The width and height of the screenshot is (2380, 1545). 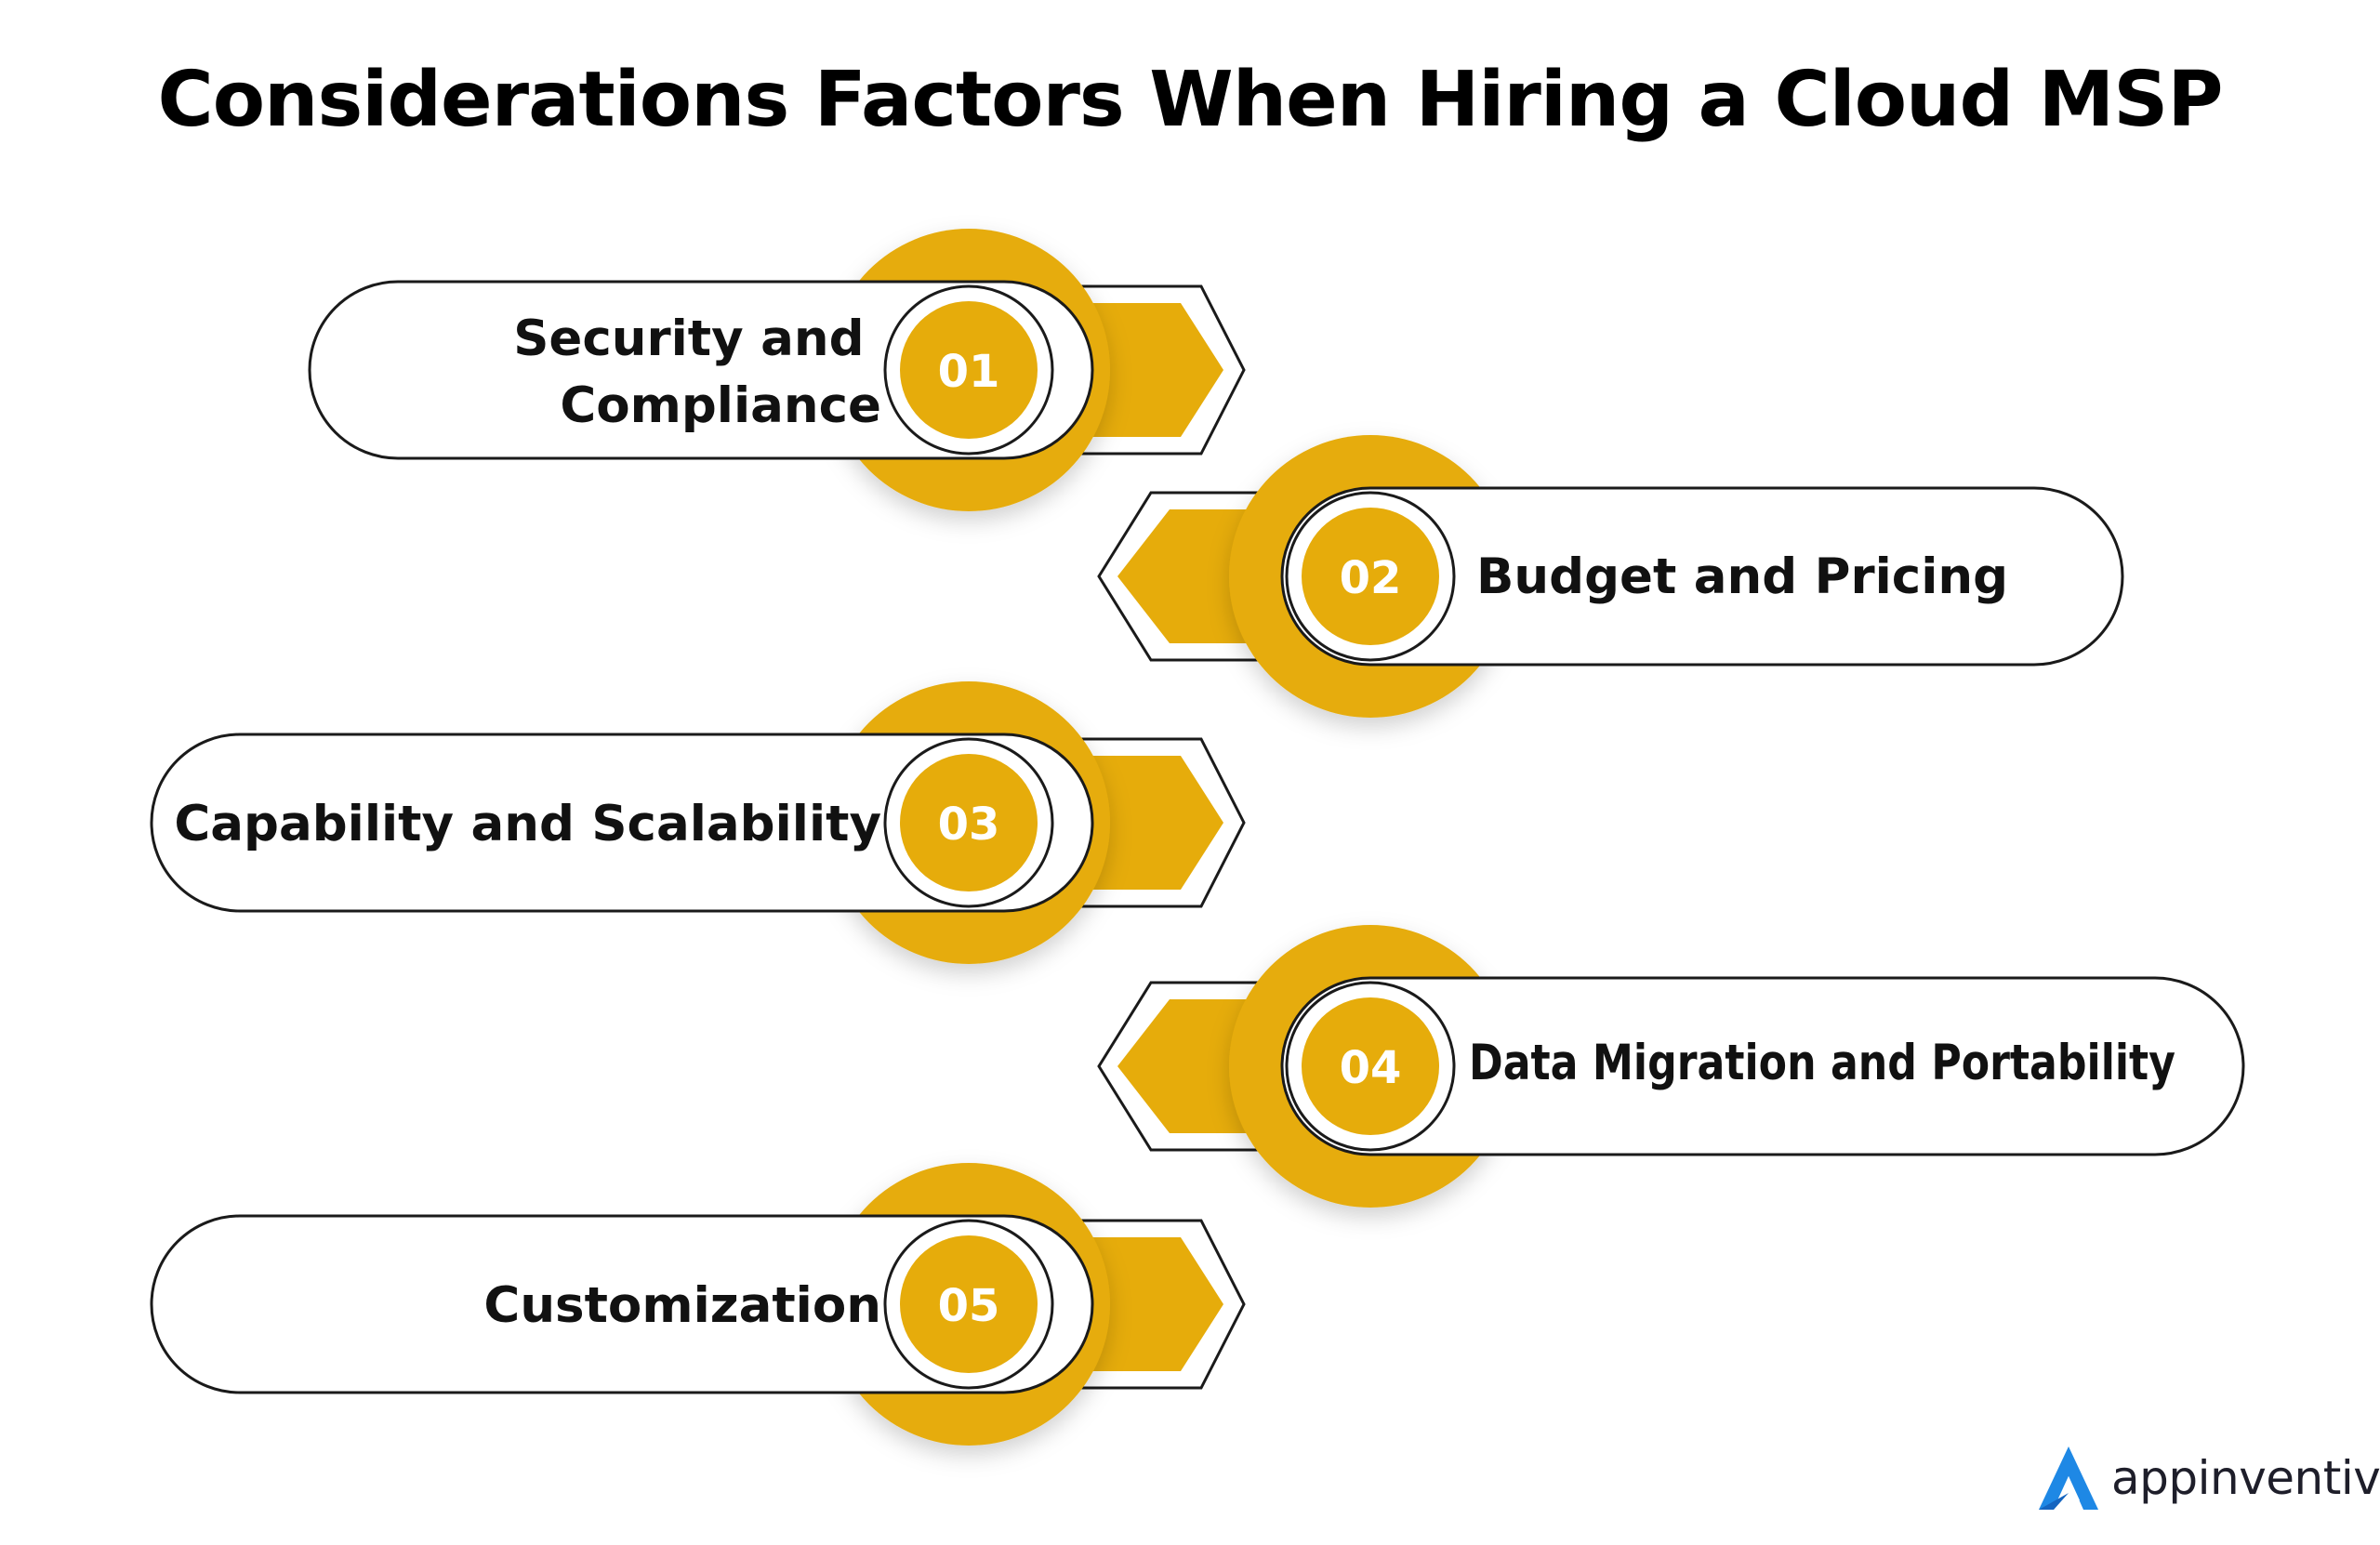 I want to click on brand-logo: appinventiv, so click(x=2205, y=1478).